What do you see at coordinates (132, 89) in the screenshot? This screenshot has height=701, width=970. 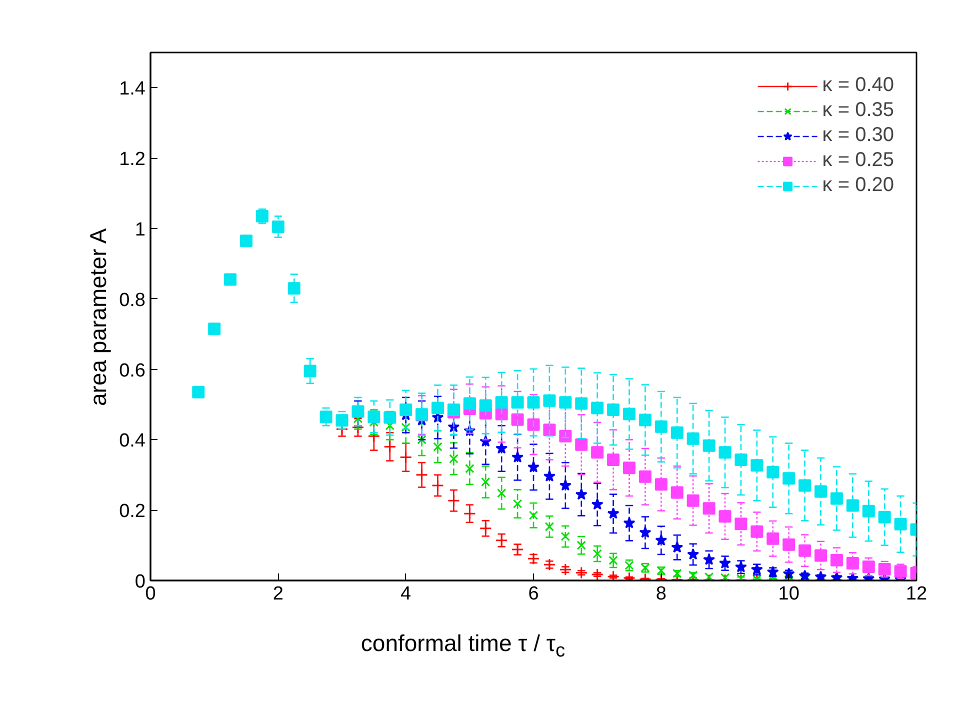 I see `y-tick-label: 1.4` at bounding box center [132, 89].